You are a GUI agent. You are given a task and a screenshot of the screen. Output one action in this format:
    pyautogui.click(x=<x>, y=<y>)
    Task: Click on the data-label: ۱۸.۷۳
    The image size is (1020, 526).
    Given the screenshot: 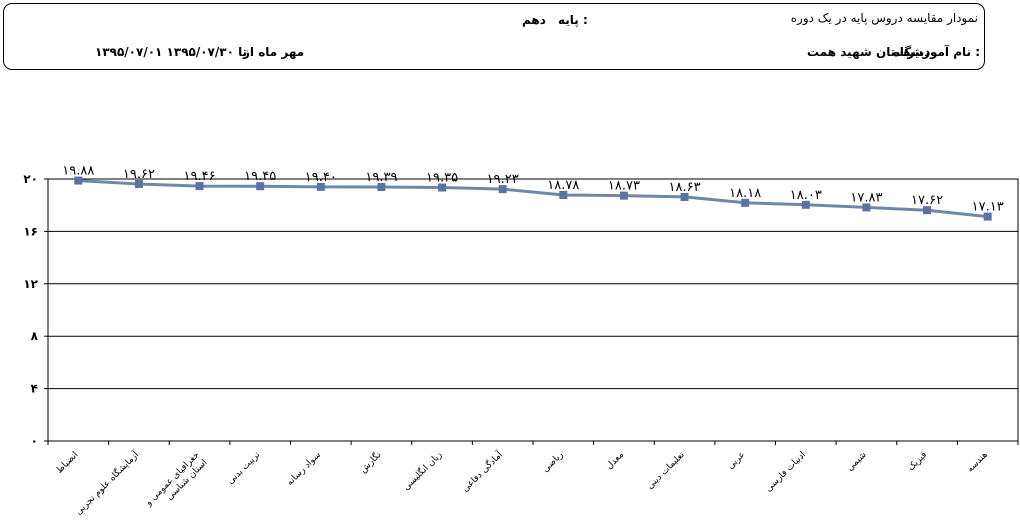 What is the action you would take?
    pyautogui.click(x=624, y=186)
    